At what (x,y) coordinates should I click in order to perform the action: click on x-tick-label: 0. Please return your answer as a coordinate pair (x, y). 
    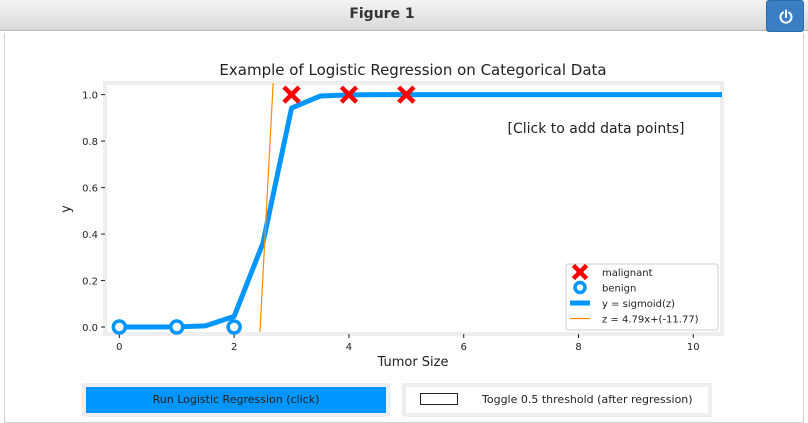
    Looking at the image, I should click on (119, 347).